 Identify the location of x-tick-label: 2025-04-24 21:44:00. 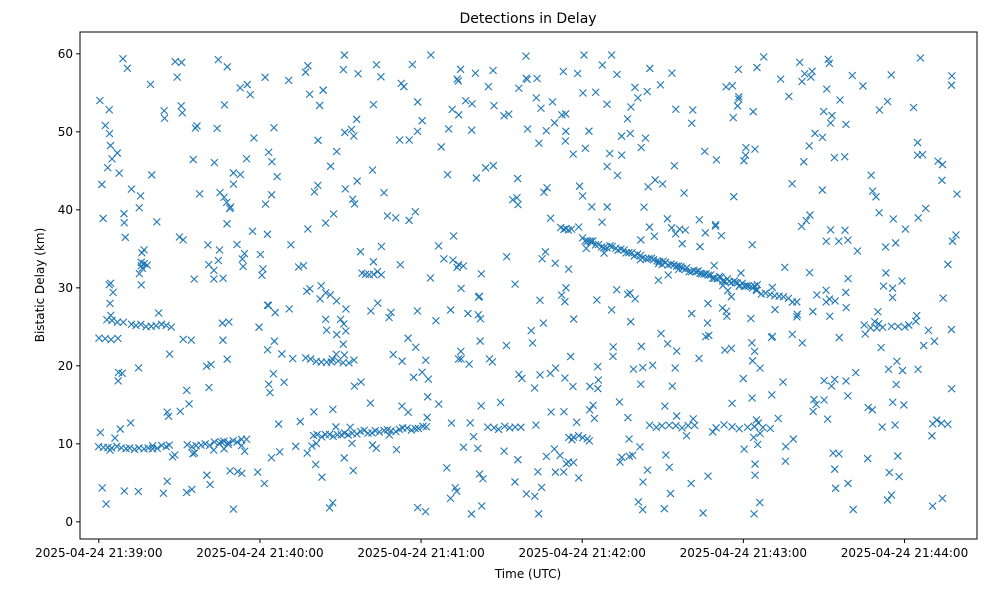
(904, 553).